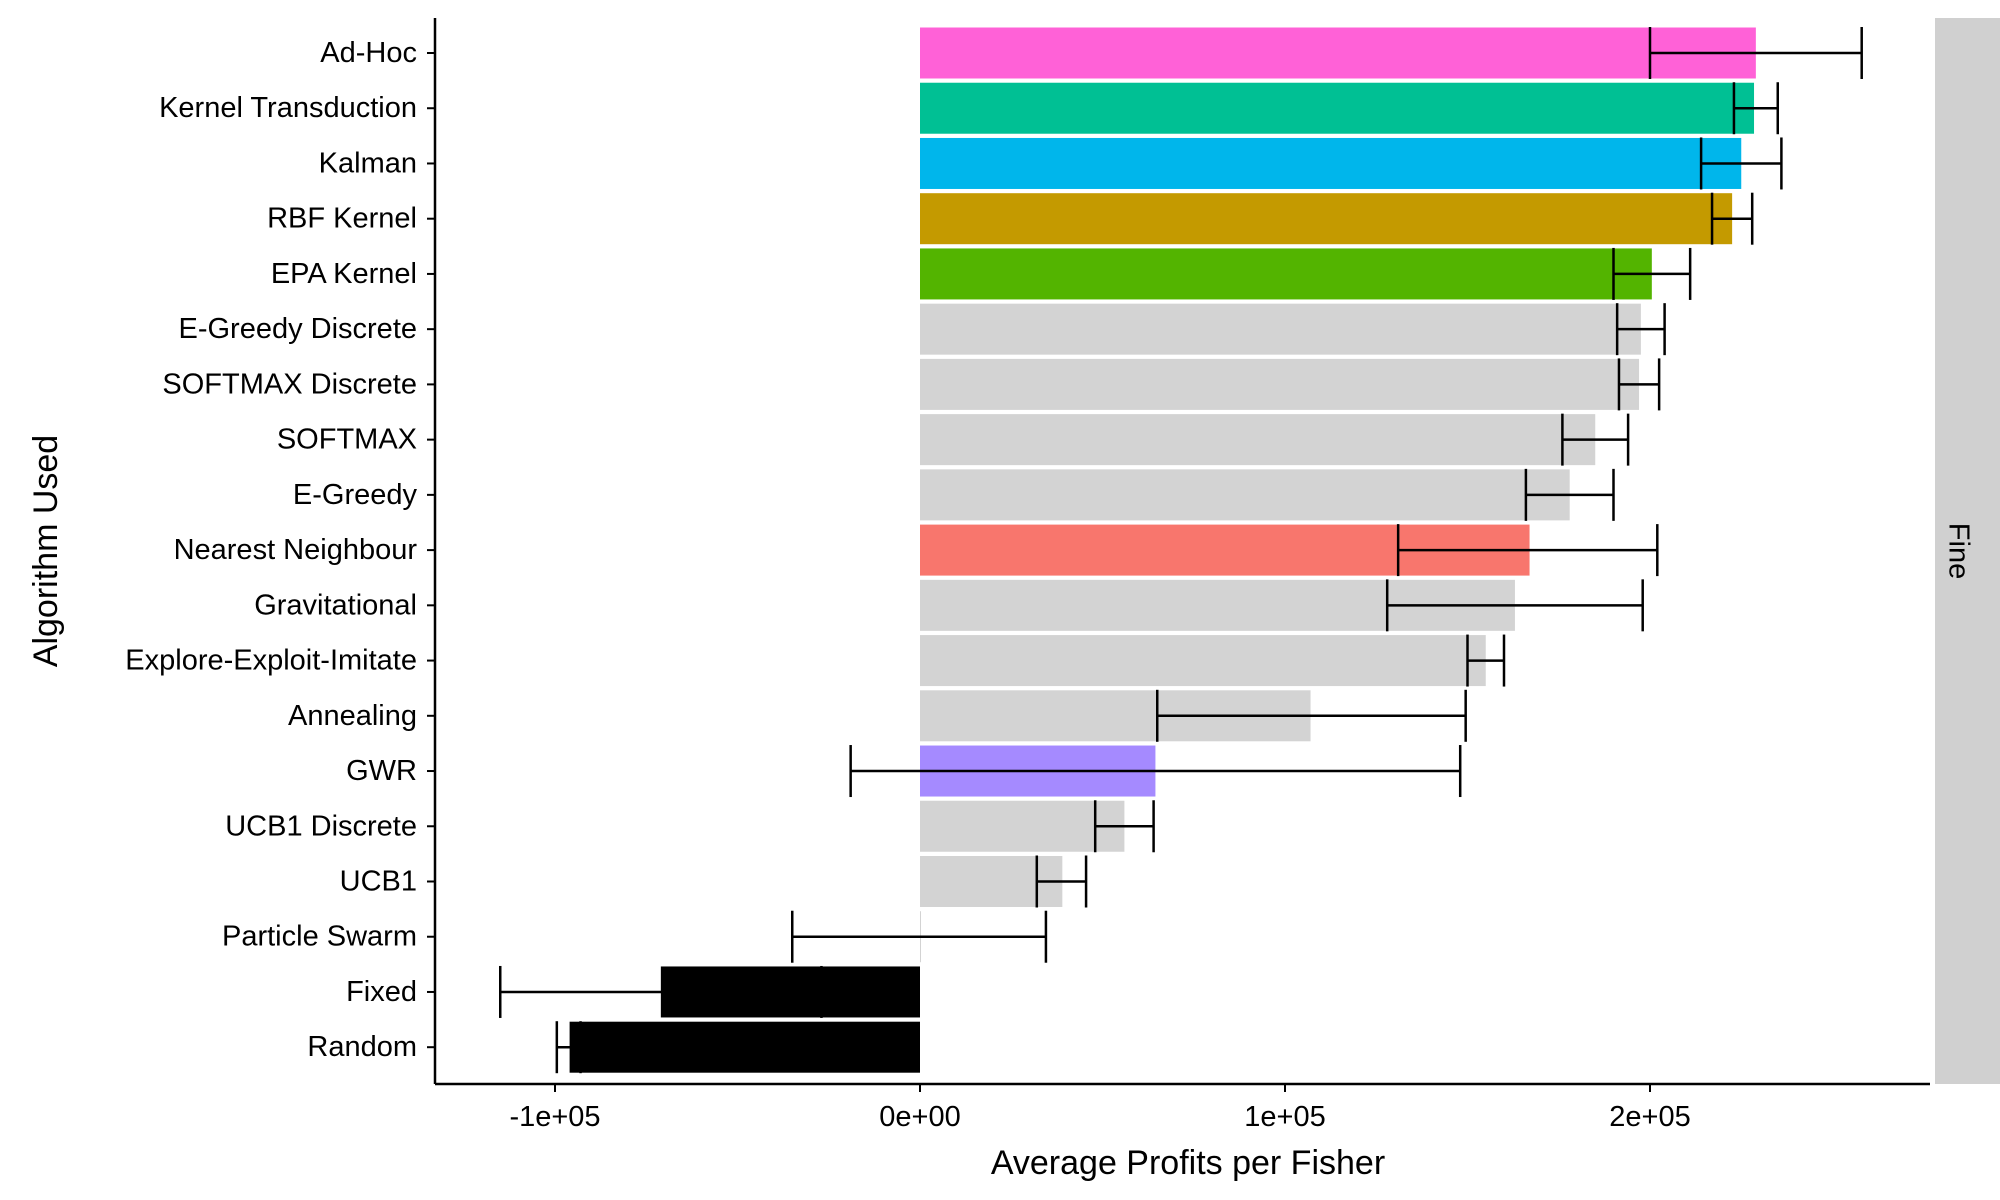 This screenshot has width=2000, height=1200. What do you see at coordinates (378, 881) in the screenshot?
I see `y-tick-label: UCB1` at bounding box center [378, 881].